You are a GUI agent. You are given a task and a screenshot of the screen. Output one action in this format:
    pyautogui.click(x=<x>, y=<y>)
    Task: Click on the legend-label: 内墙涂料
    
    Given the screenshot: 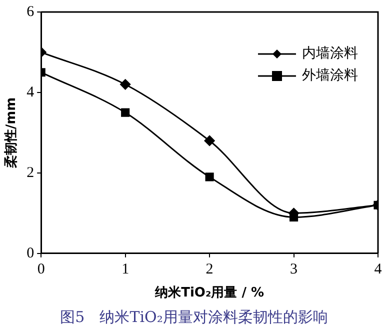 What is the action you would take?
    pyautogui.click(x=330, y=54)
    